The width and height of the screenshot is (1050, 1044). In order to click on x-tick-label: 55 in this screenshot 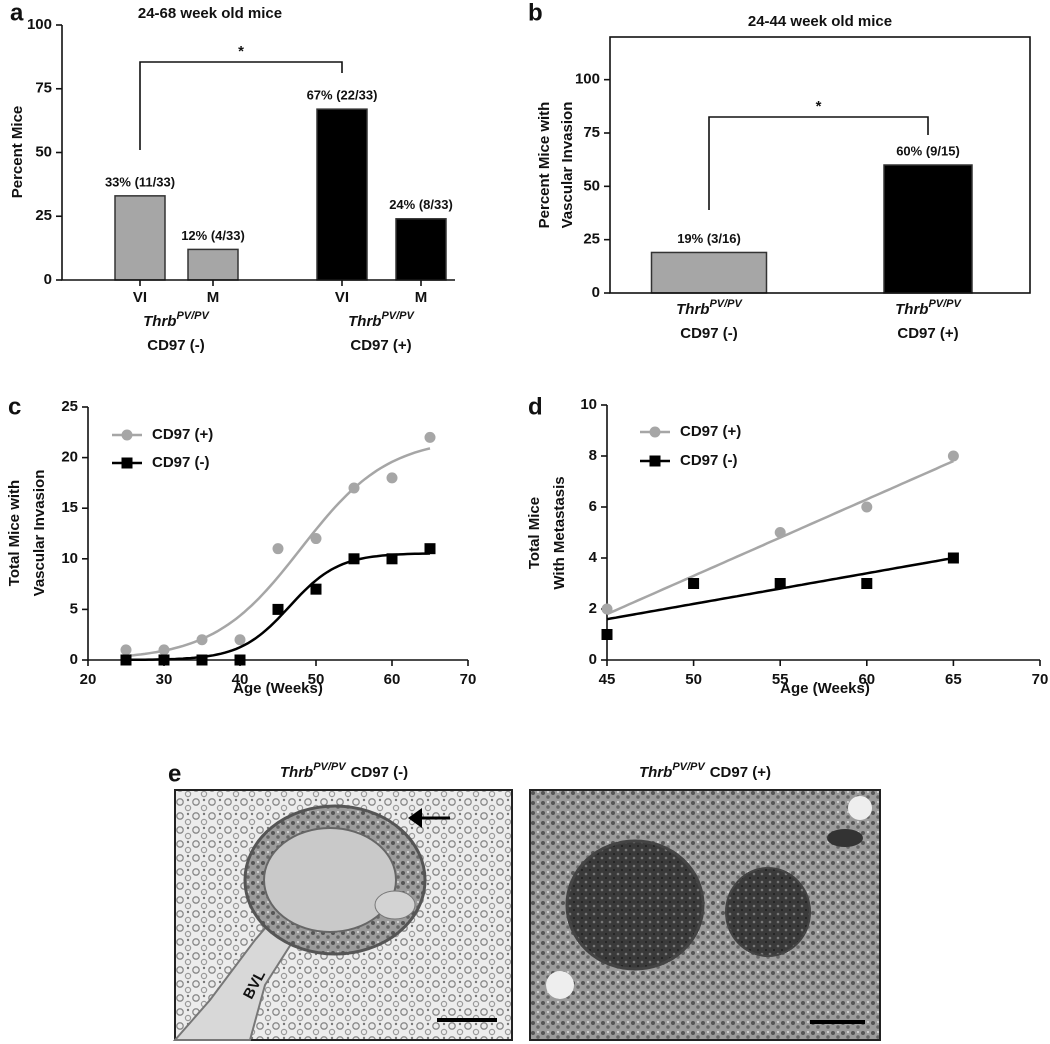, I will do `click(780, 679)`.